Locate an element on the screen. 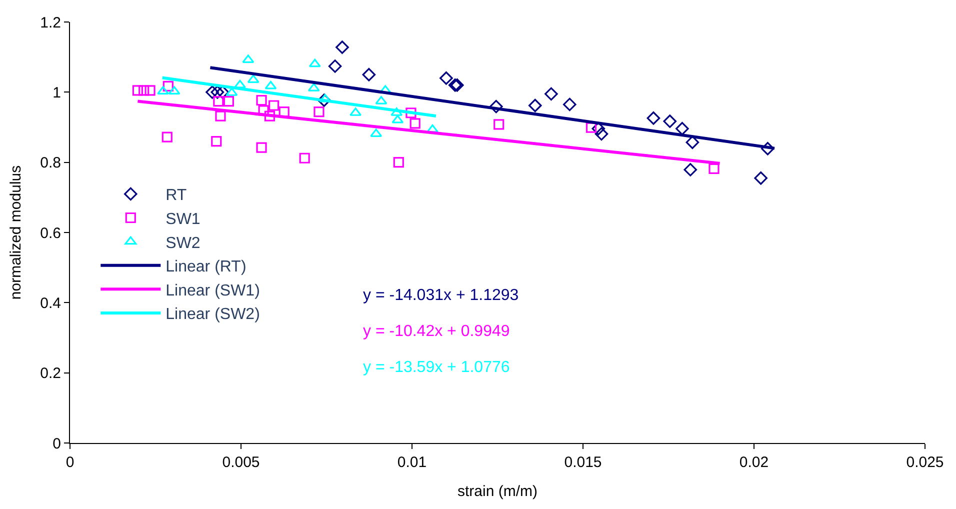 The height and width of the screenshot is (509, 956). x-tick-label: 0.025 is located at coordinates (925, 462).